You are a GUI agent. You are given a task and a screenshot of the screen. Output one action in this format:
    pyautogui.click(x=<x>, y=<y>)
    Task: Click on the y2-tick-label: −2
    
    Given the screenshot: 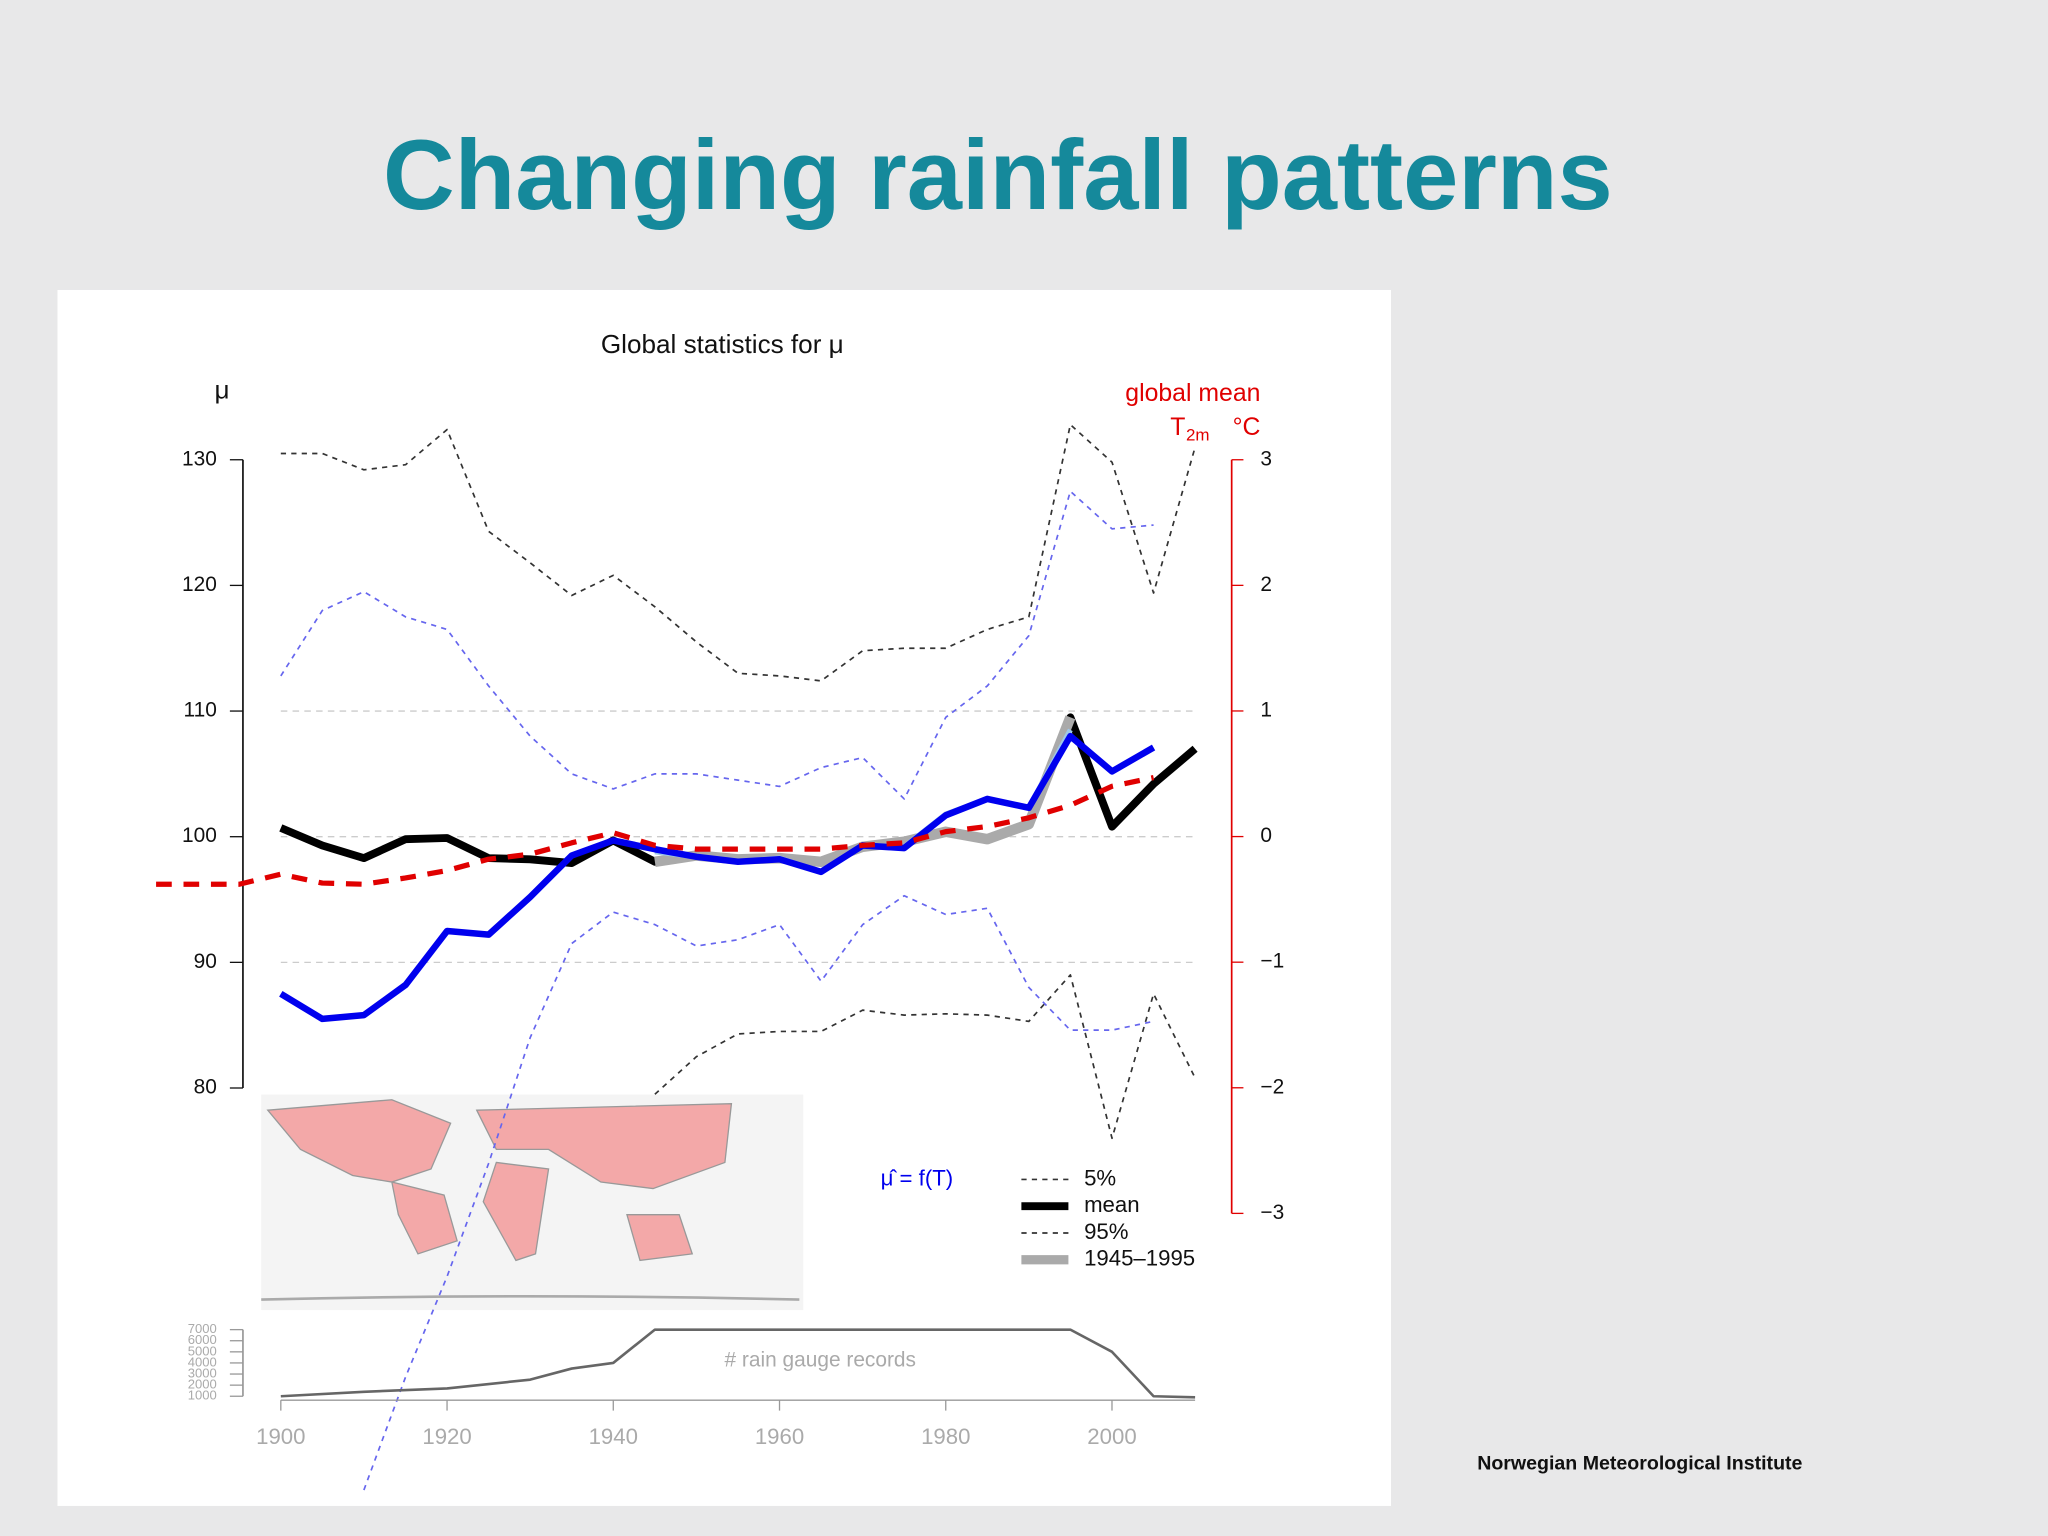 What is the action you would take?
    pyautogui.click(x=1272, y=1086)
    